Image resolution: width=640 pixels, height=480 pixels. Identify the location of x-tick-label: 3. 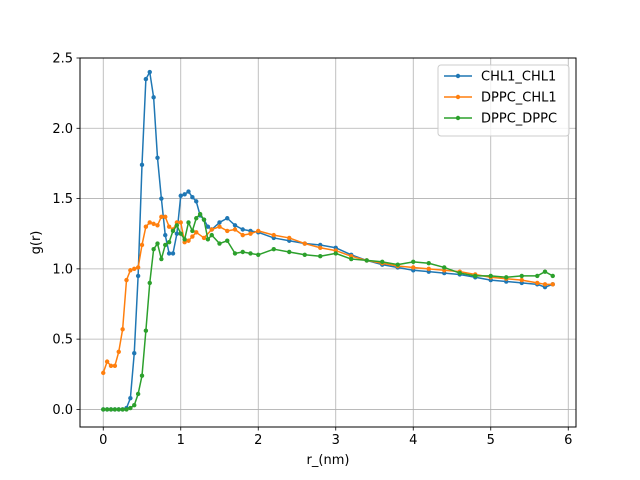
(336, 440).